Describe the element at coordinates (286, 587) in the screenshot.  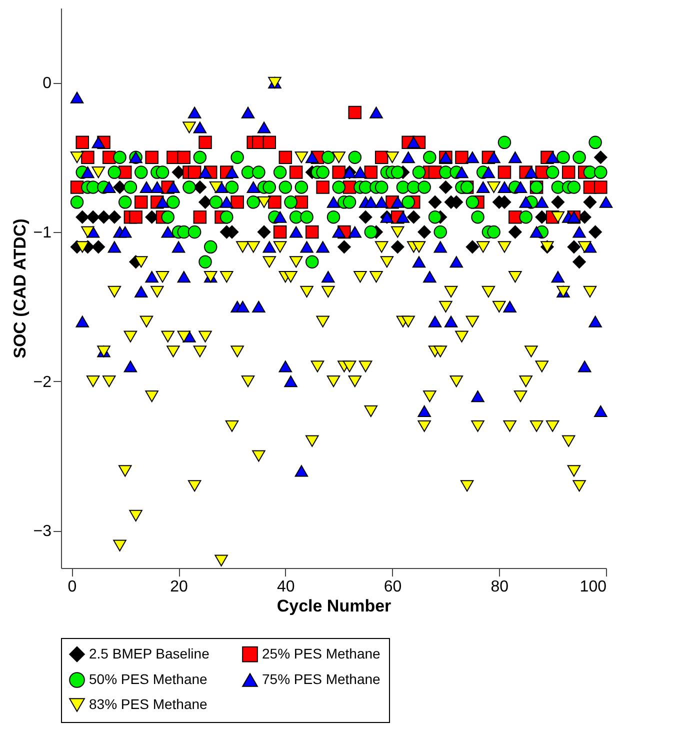
I see `x-tick-label: 40` at that location.